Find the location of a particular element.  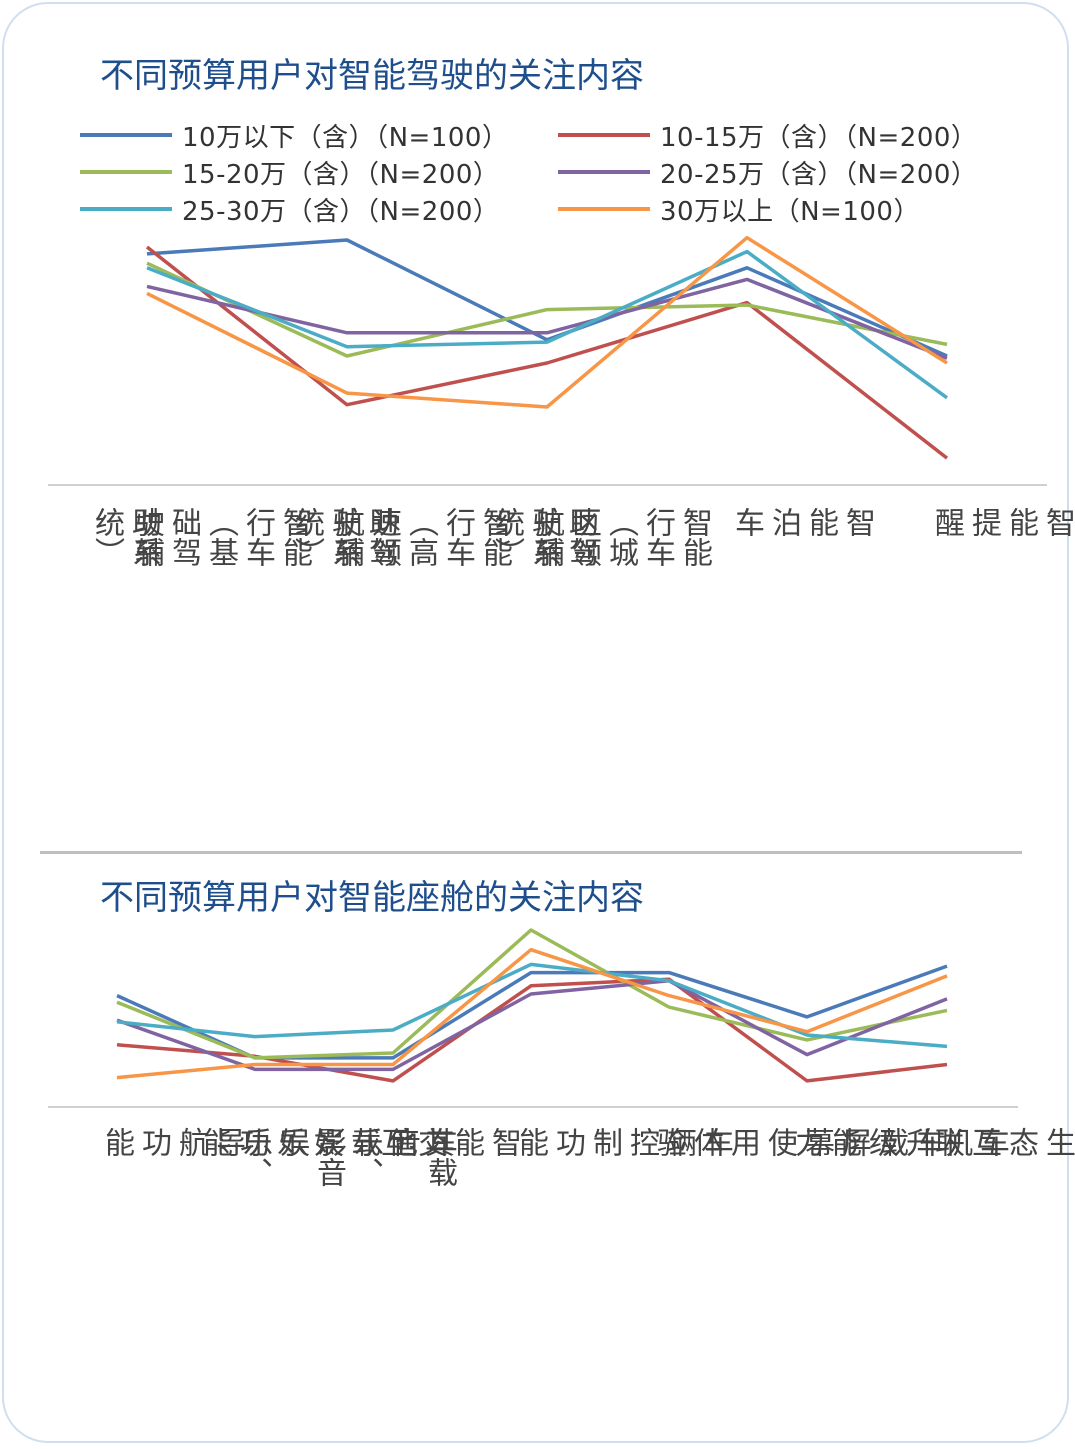

x-tick-label-column: 车机生态互联 is located at coordinates (1002, 1142).